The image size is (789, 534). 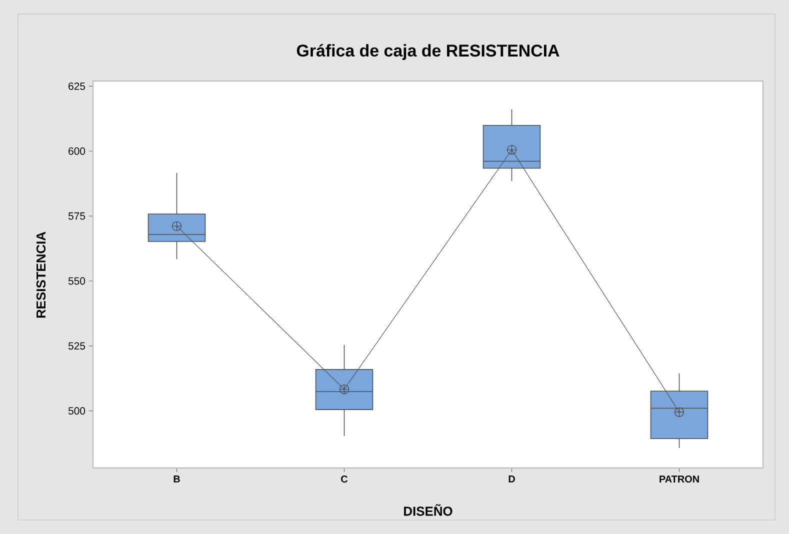 What do you see at coordinates (428, 510) in the screenshot?
I see `x-axis-title: DISEÑO` at bounding box center [428, 510].